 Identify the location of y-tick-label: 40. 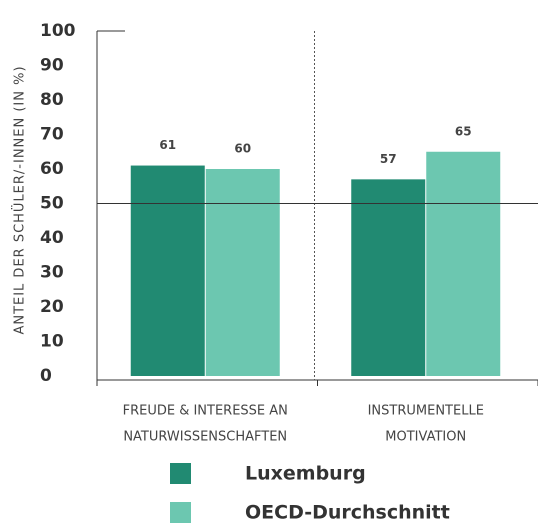
(52, 238).